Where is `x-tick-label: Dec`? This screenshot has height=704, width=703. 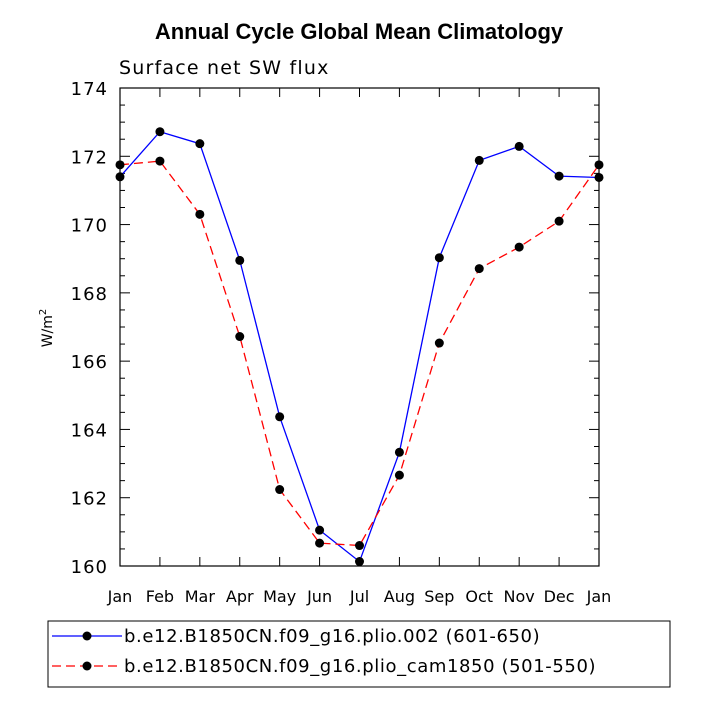
x-tick-label: Dec is located at coordinates (559, 596).